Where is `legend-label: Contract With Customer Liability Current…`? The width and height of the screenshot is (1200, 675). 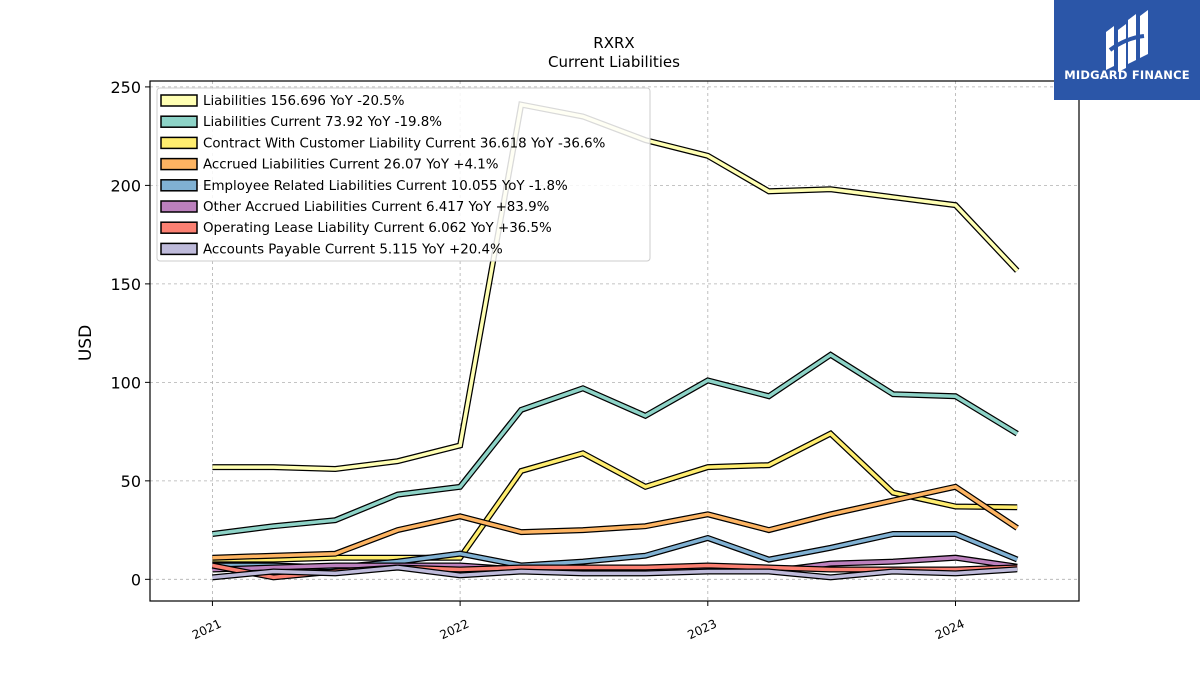
legend-label: Contract With Customer Liability Current… is located at coordinates (404, 143).